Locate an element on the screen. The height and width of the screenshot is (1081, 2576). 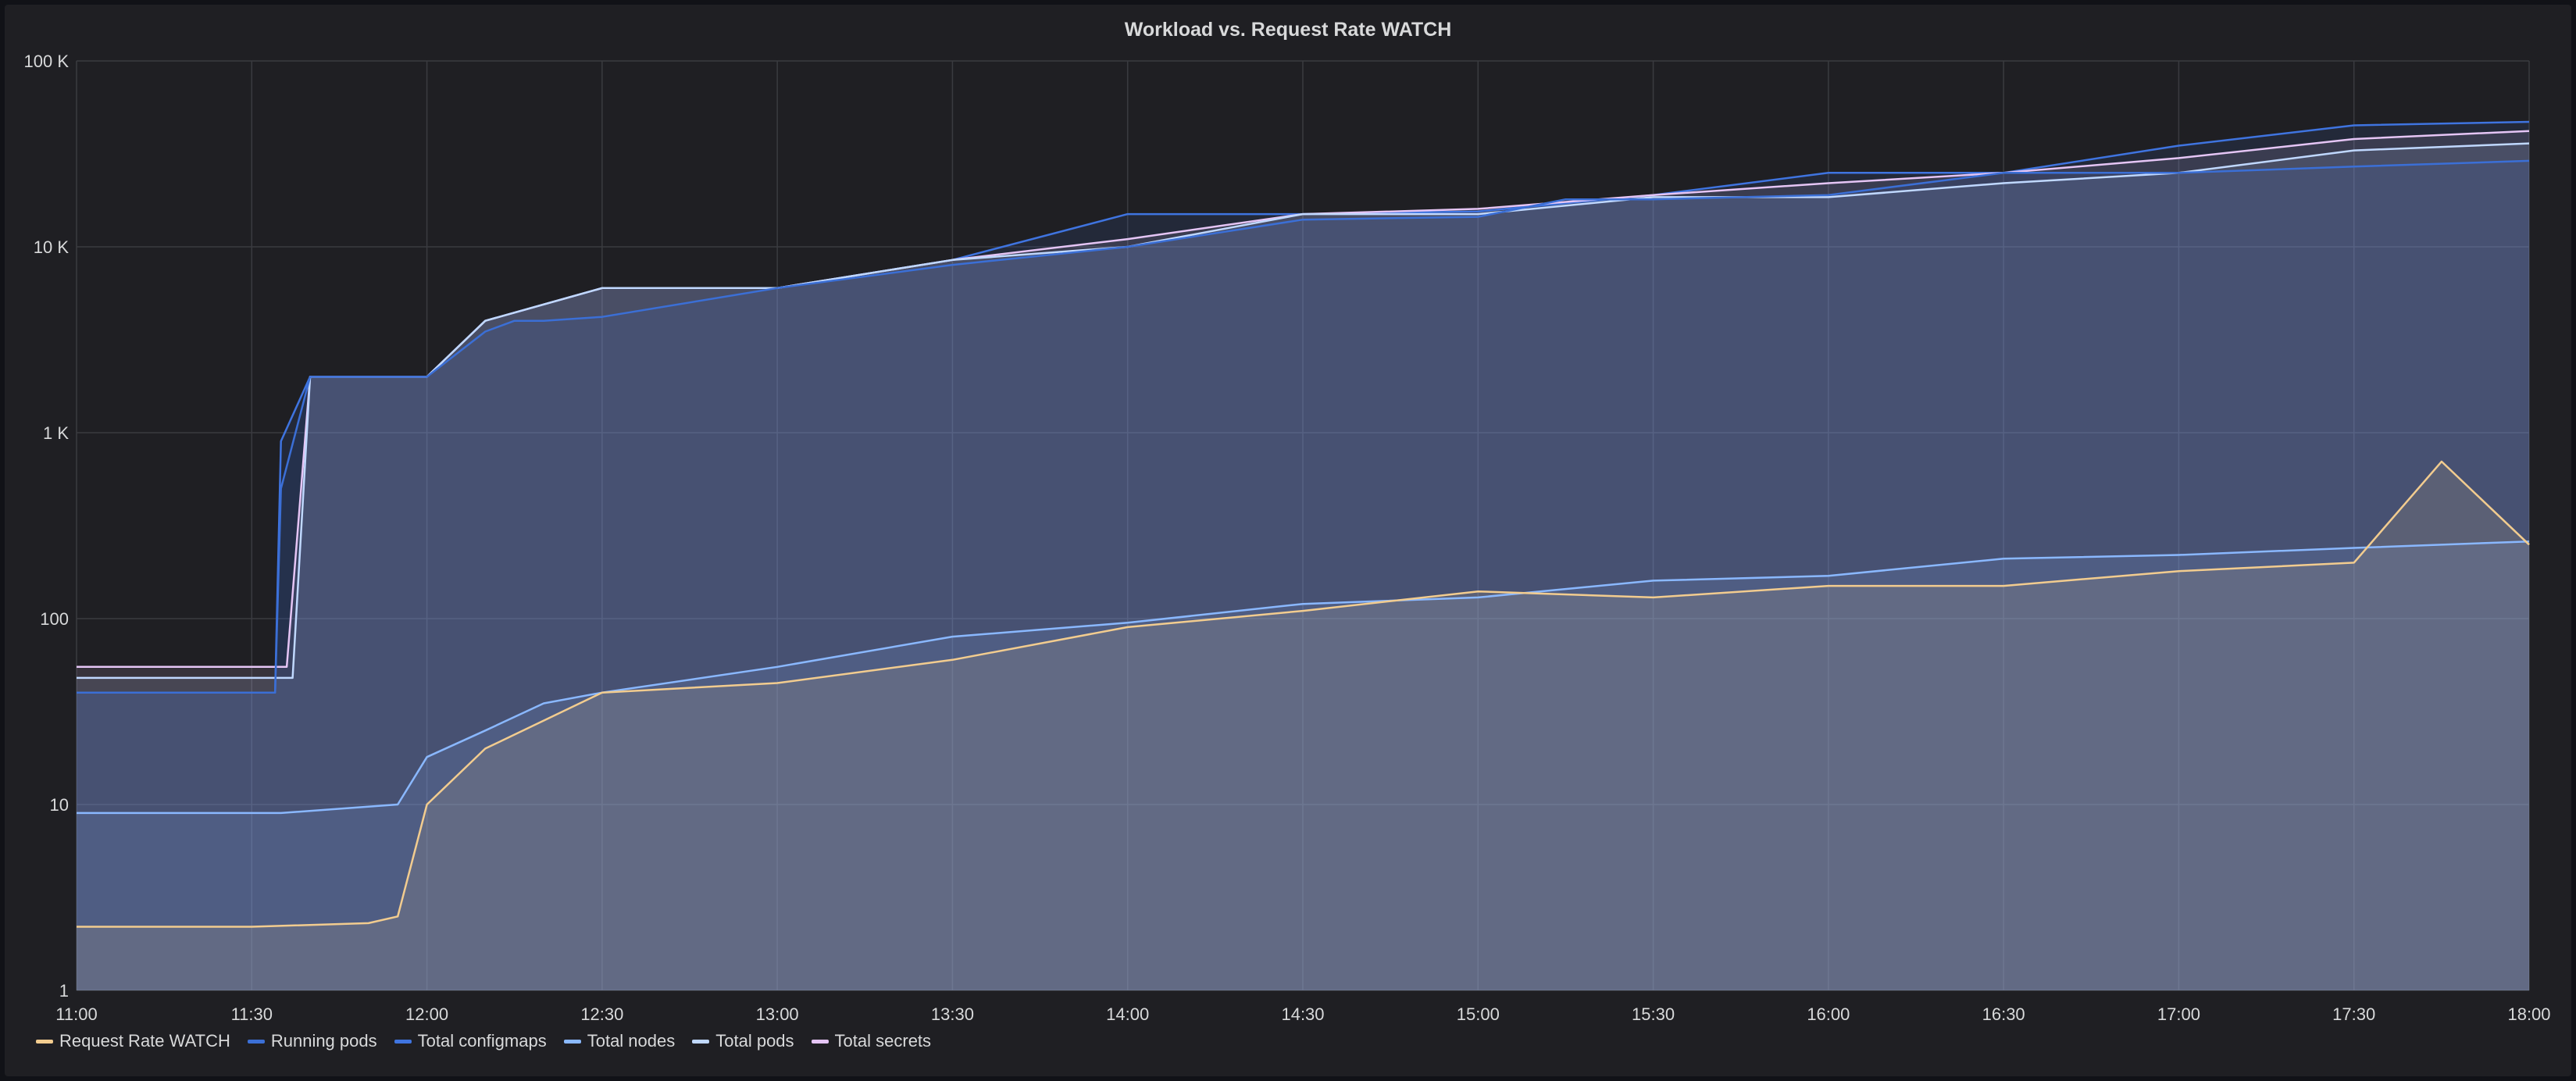
legend-label: Running pods is located at coordinates (323, 1041).